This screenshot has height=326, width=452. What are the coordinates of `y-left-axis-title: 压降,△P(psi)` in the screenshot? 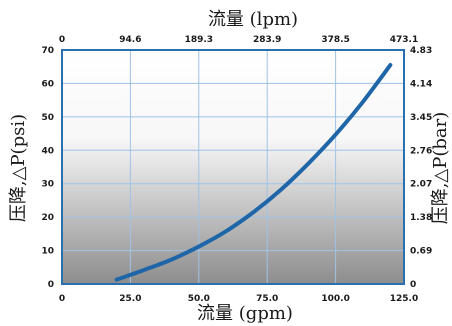 It's located at (18, 168).